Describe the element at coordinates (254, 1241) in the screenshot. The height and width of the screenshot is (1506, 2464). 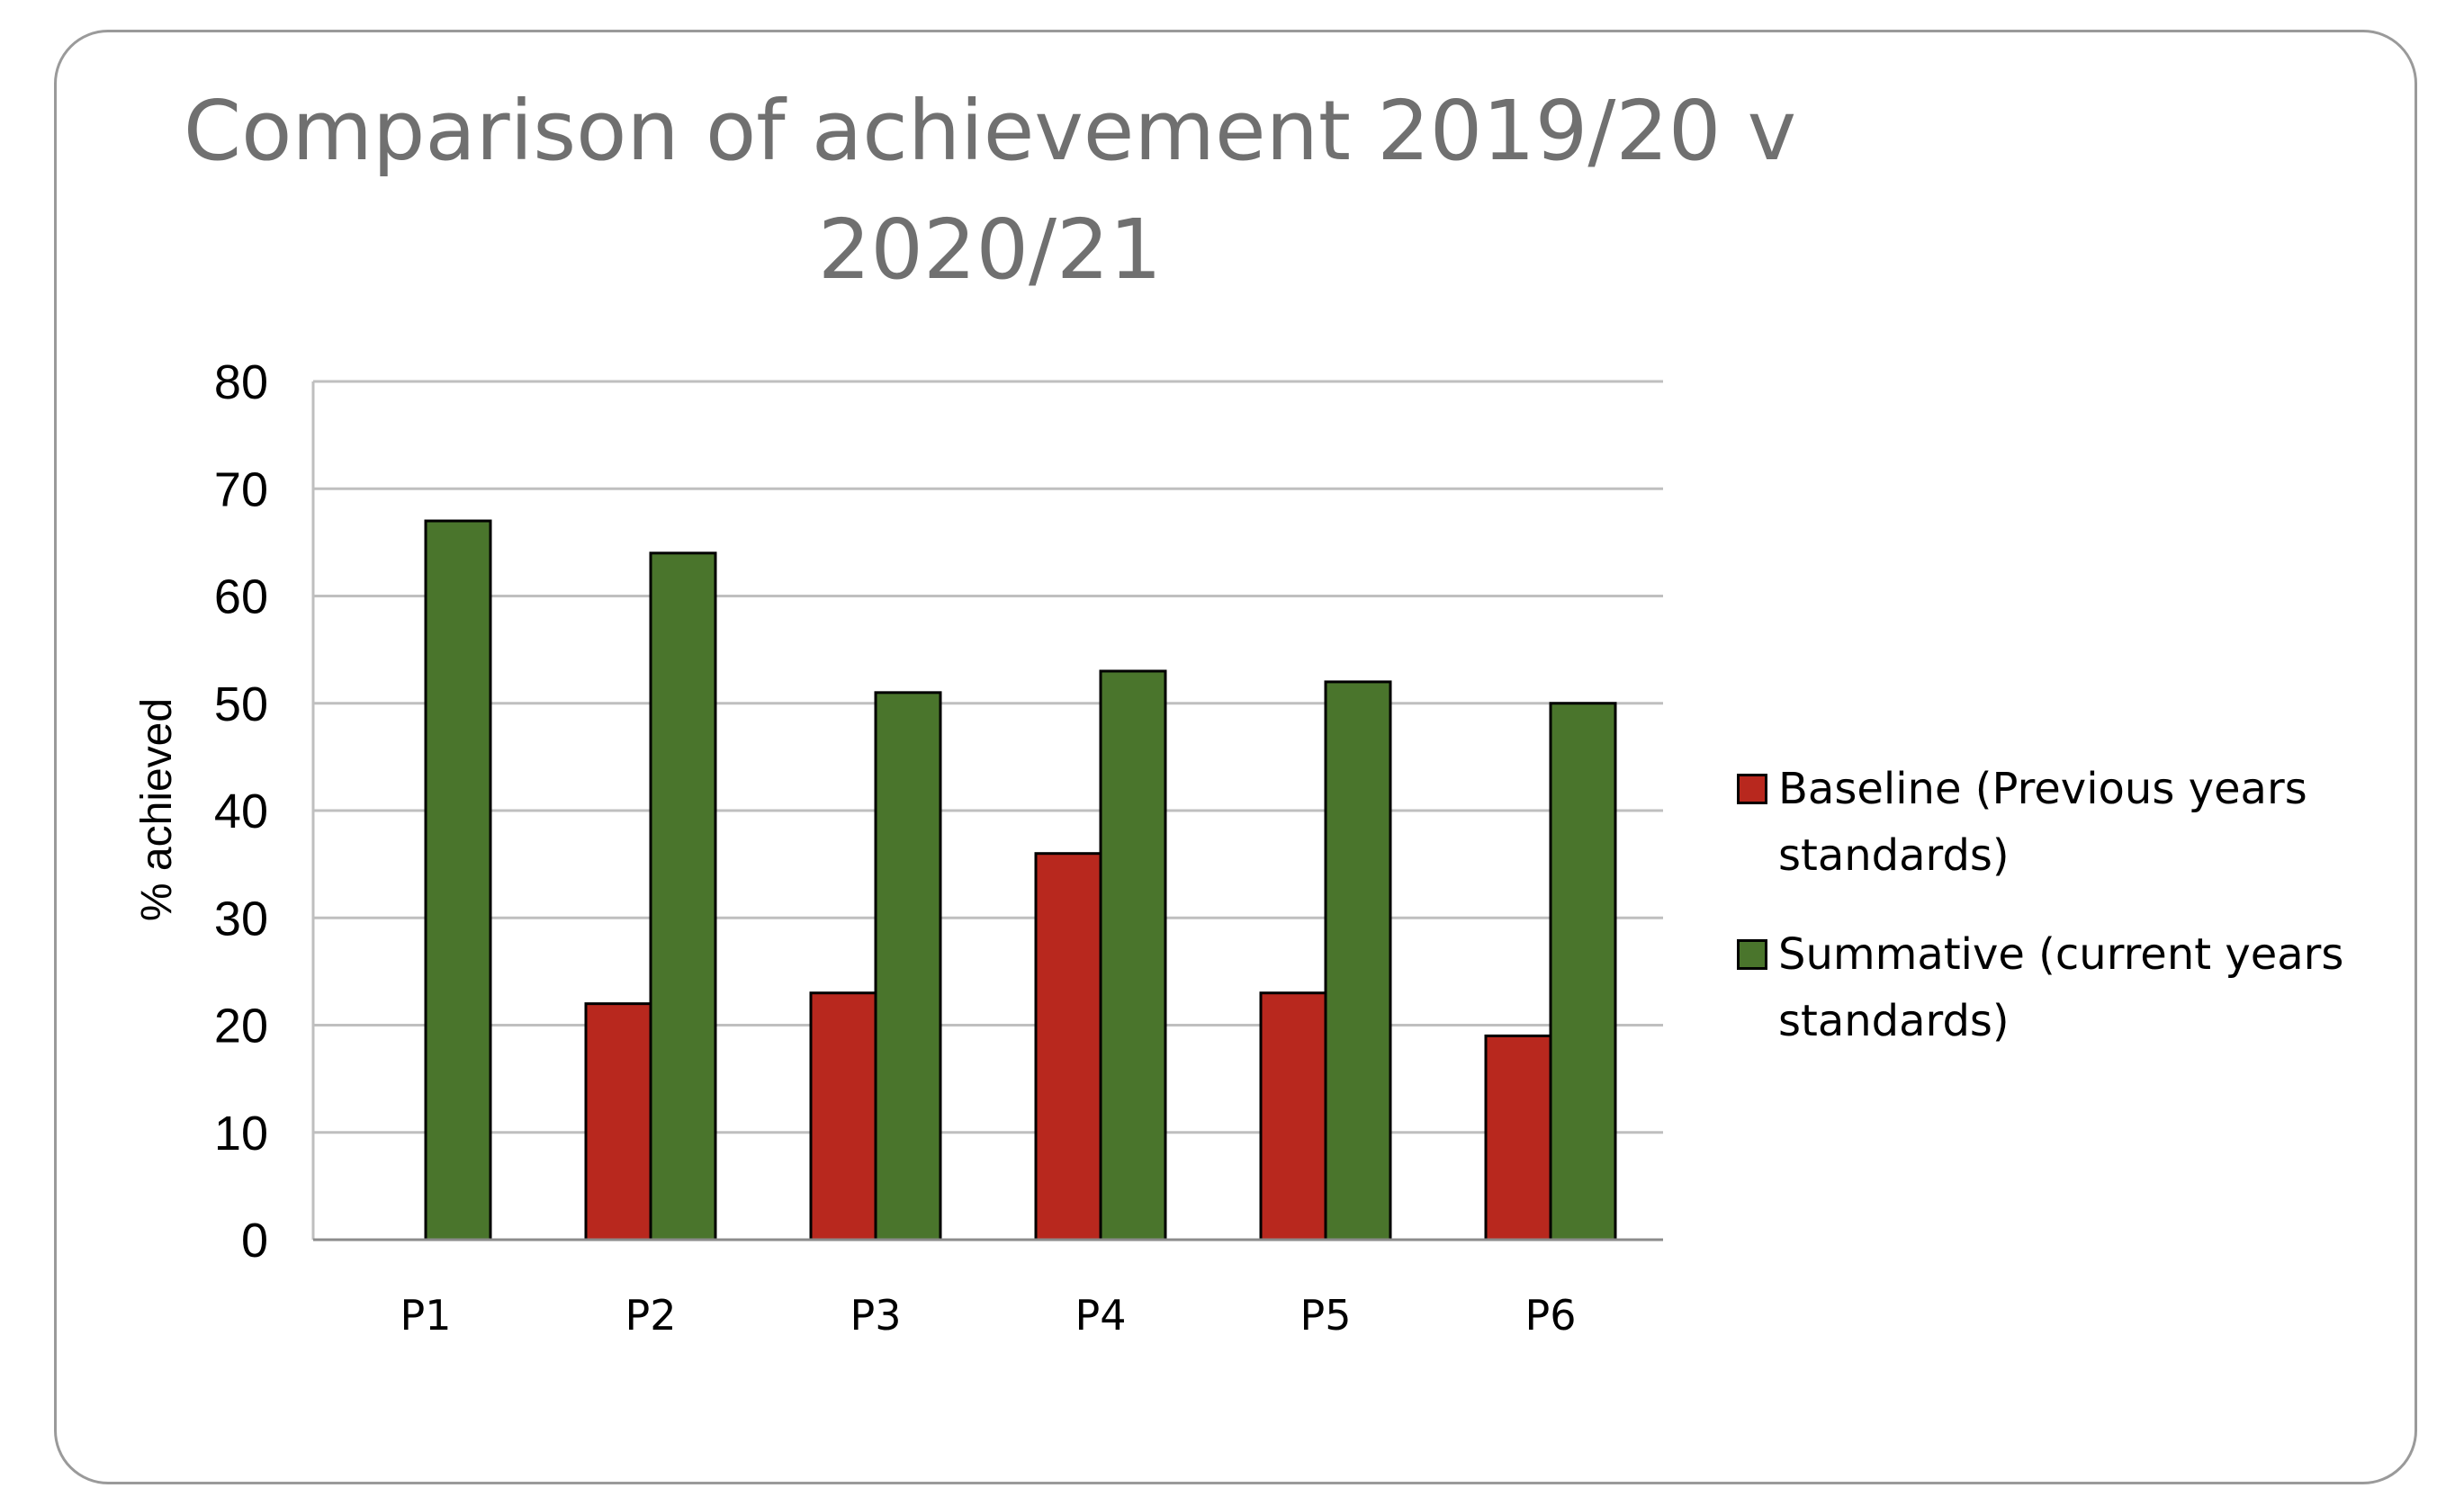
I see `y-tick-label: 0` at that location.